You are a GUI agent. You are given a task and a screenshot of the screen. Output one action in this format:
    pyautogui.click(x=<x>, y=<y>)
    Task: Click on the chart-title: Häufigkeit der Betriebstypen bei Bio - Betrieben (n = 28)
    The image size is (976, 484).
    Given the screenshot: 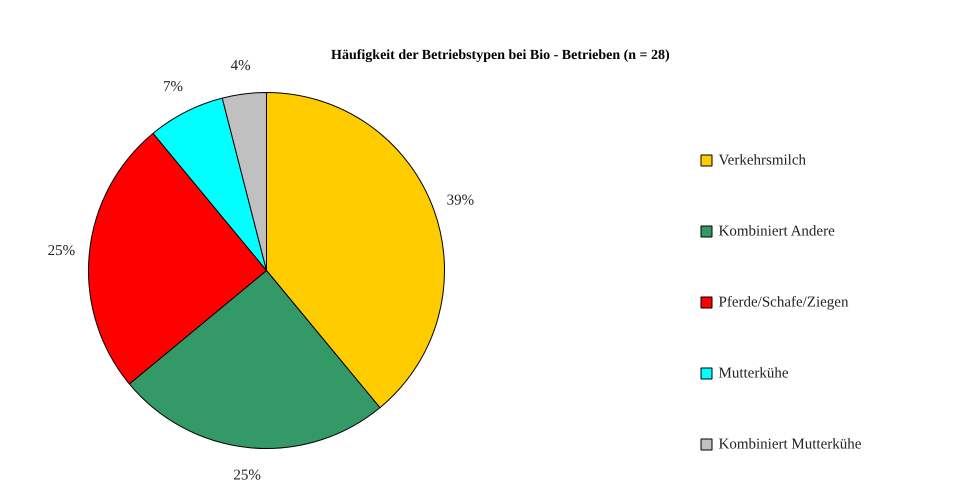 What is the action you would take?
    pyautogui.click(x=500, y=55)
    